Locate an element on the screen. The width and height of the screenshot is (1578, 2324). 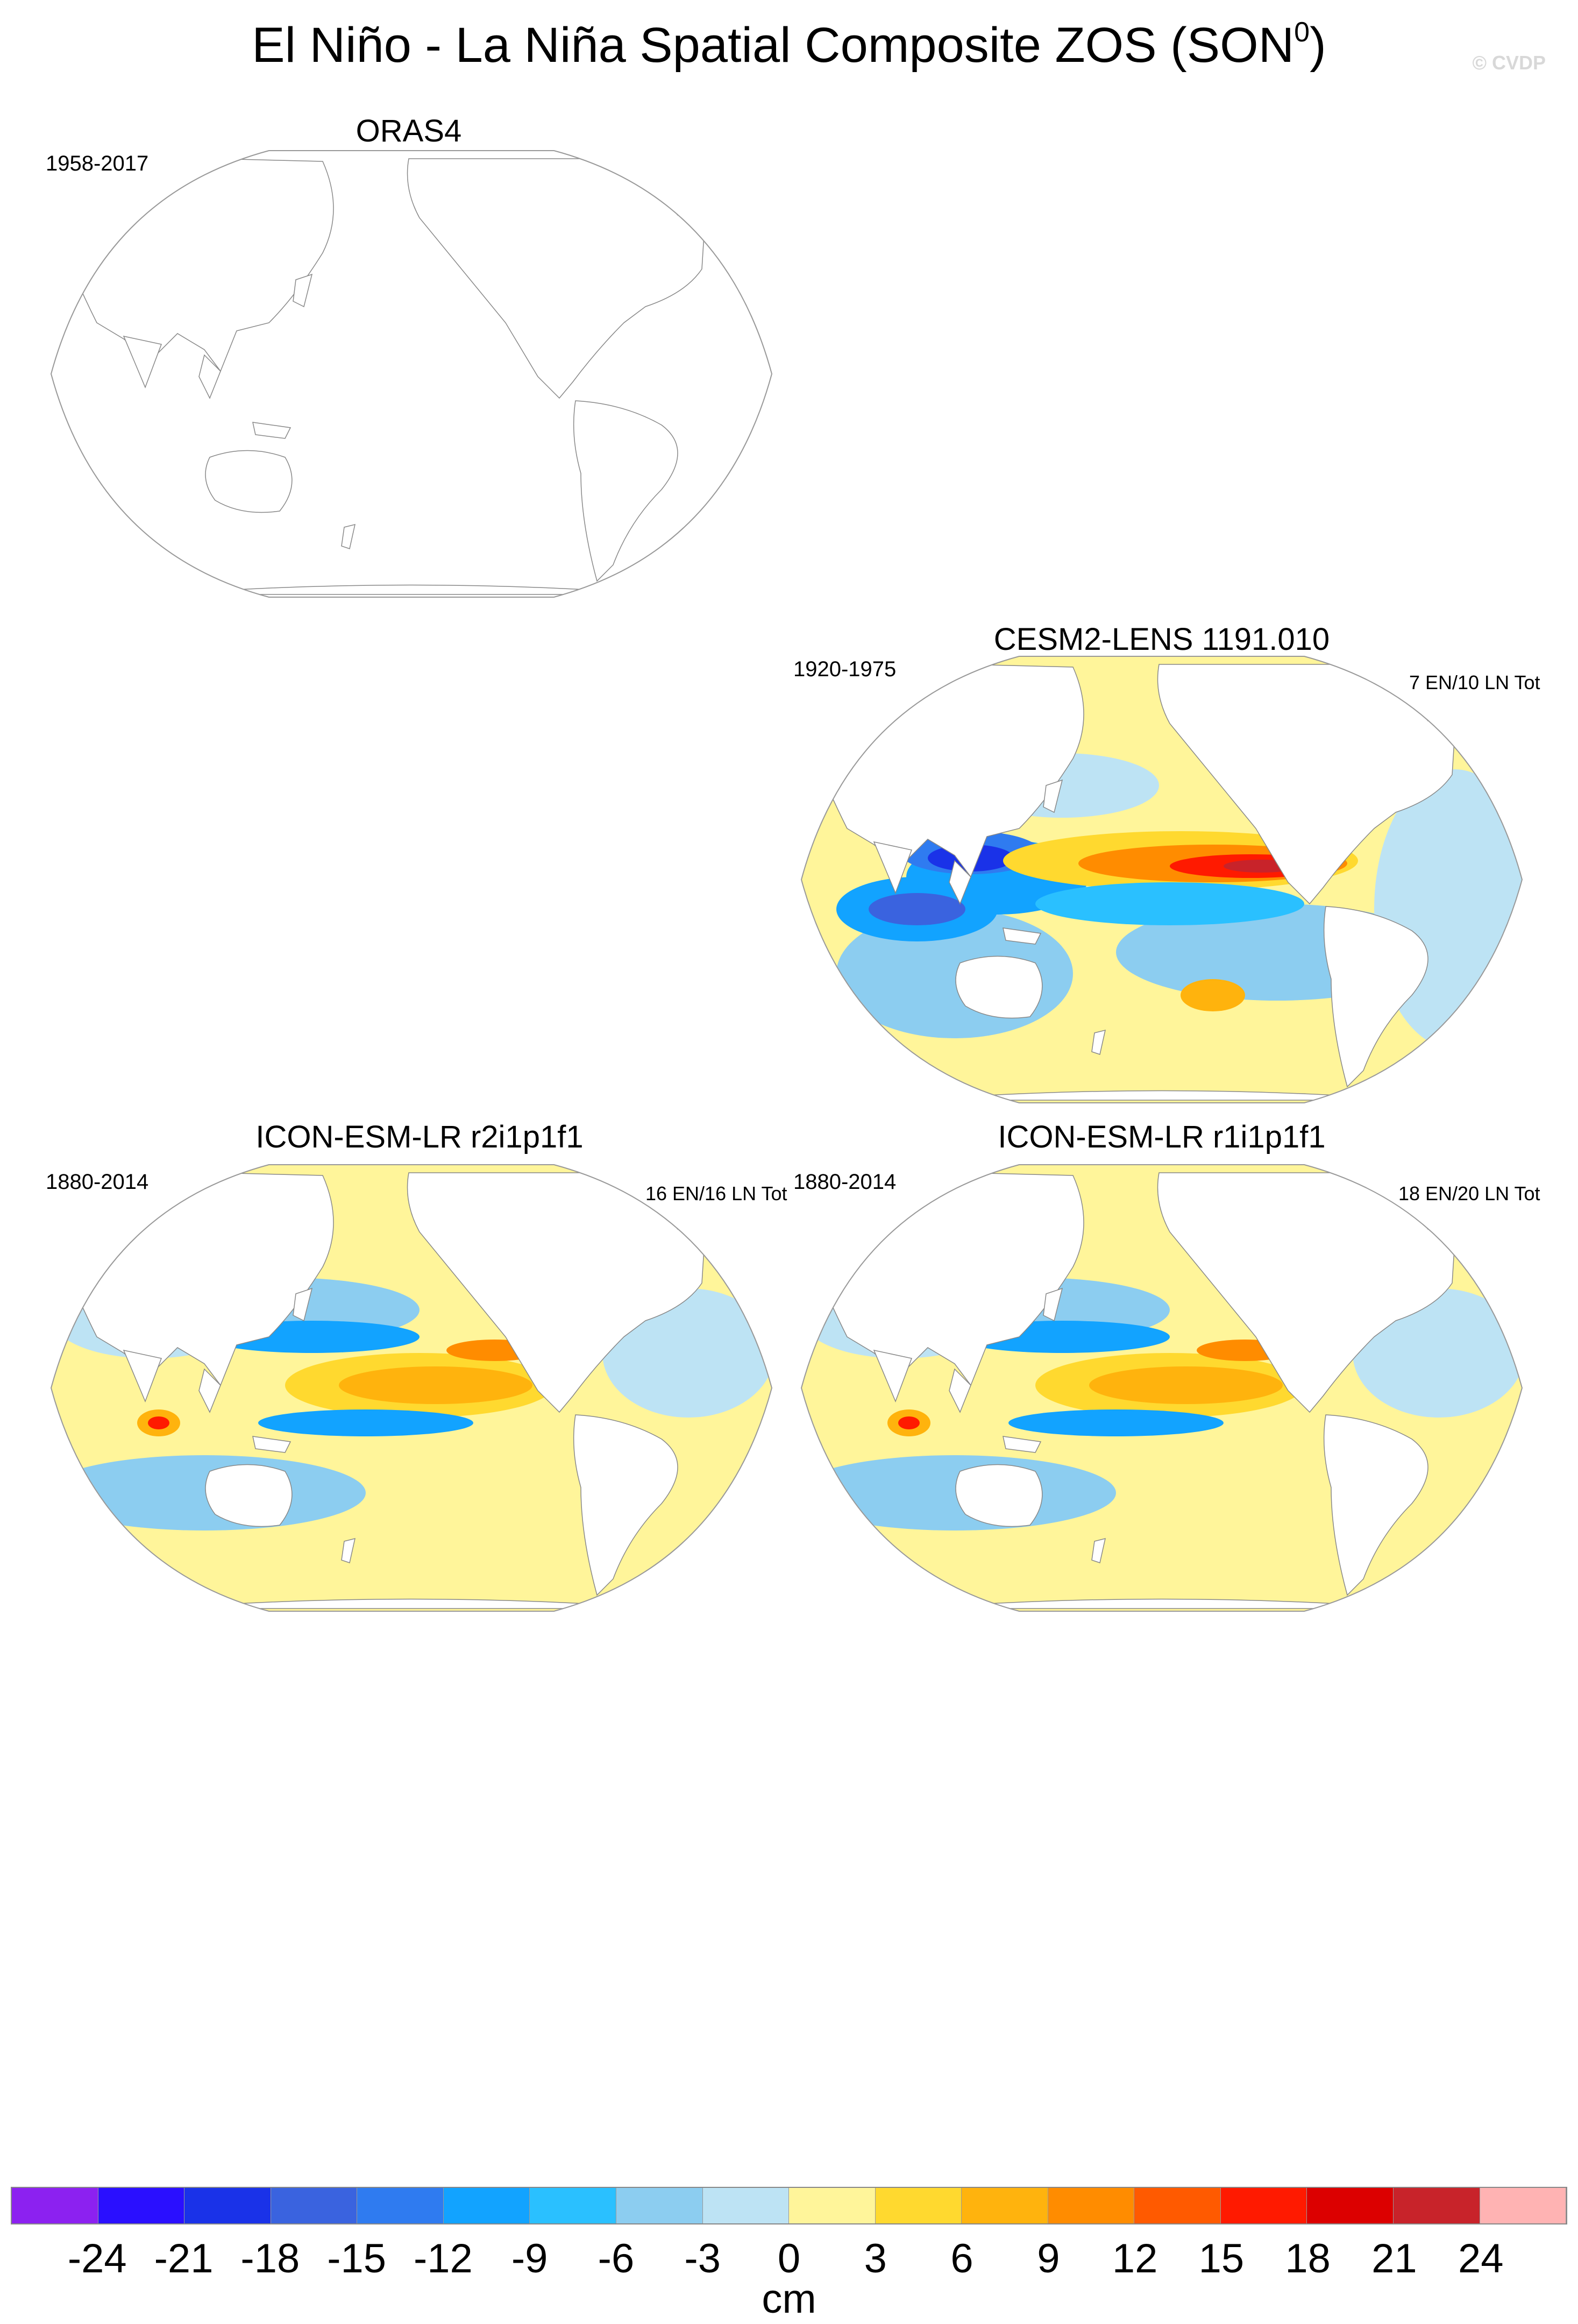
panel-years-icon-r1: 1880-2014 is located at coordinates (845, 1182).